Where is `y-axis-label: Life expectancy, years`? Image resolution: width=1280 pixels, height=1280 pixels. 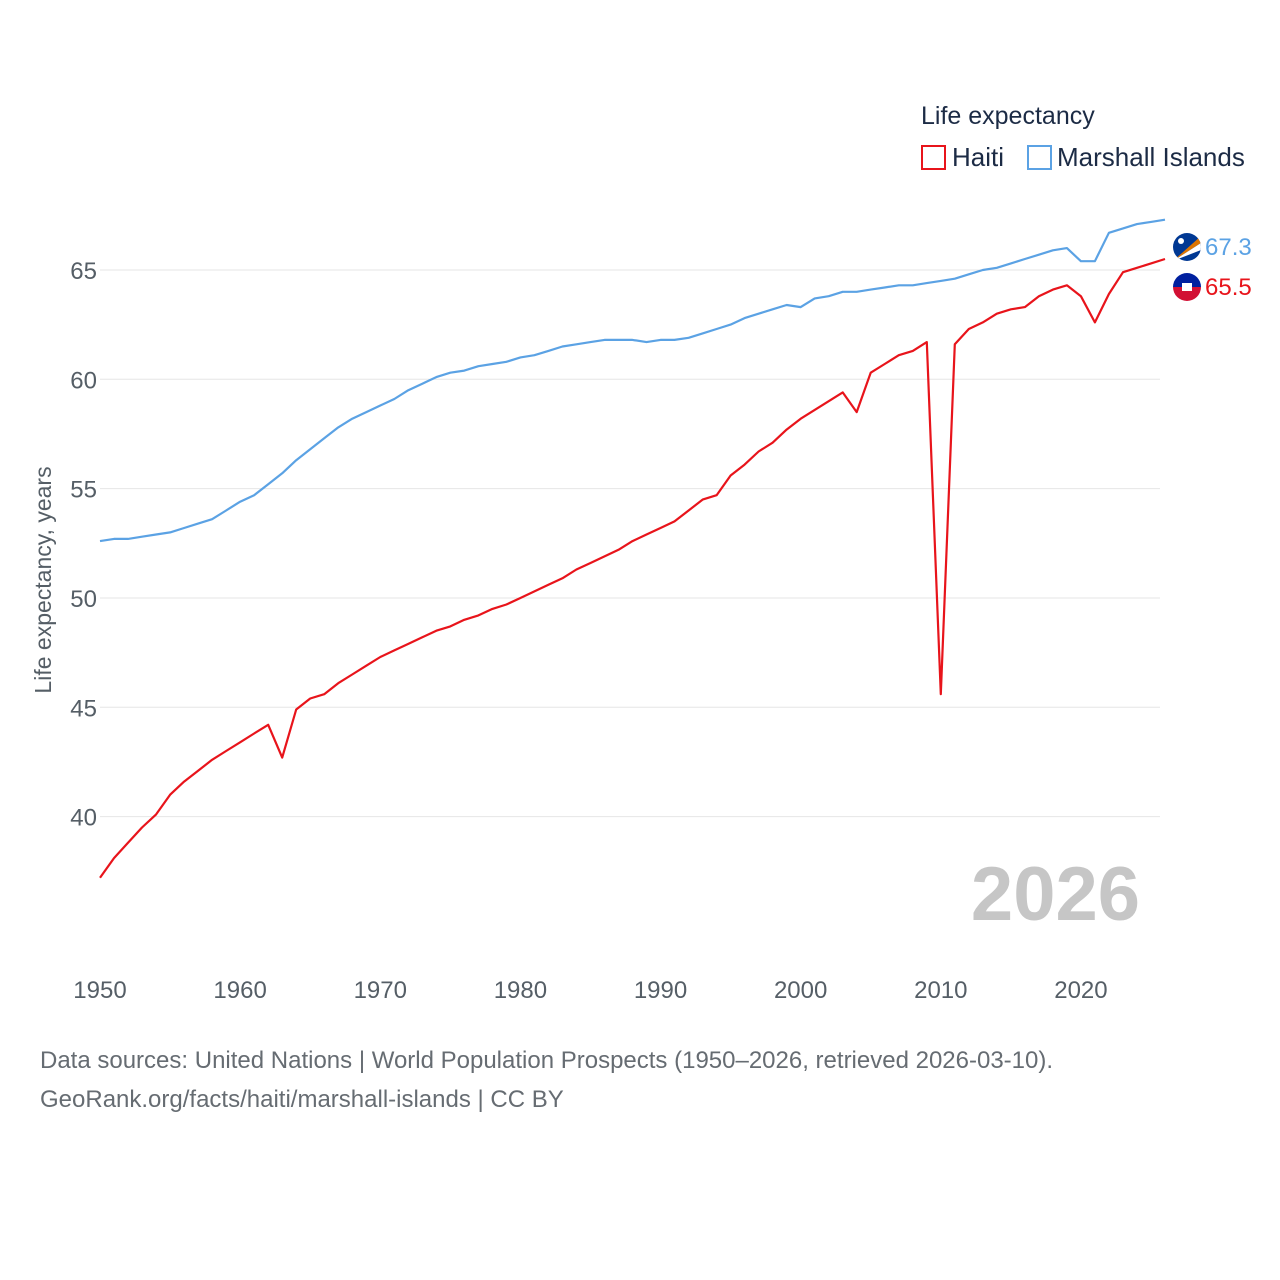
y-axis-label: Life expectancy, years is located at coordinates (43, 579).